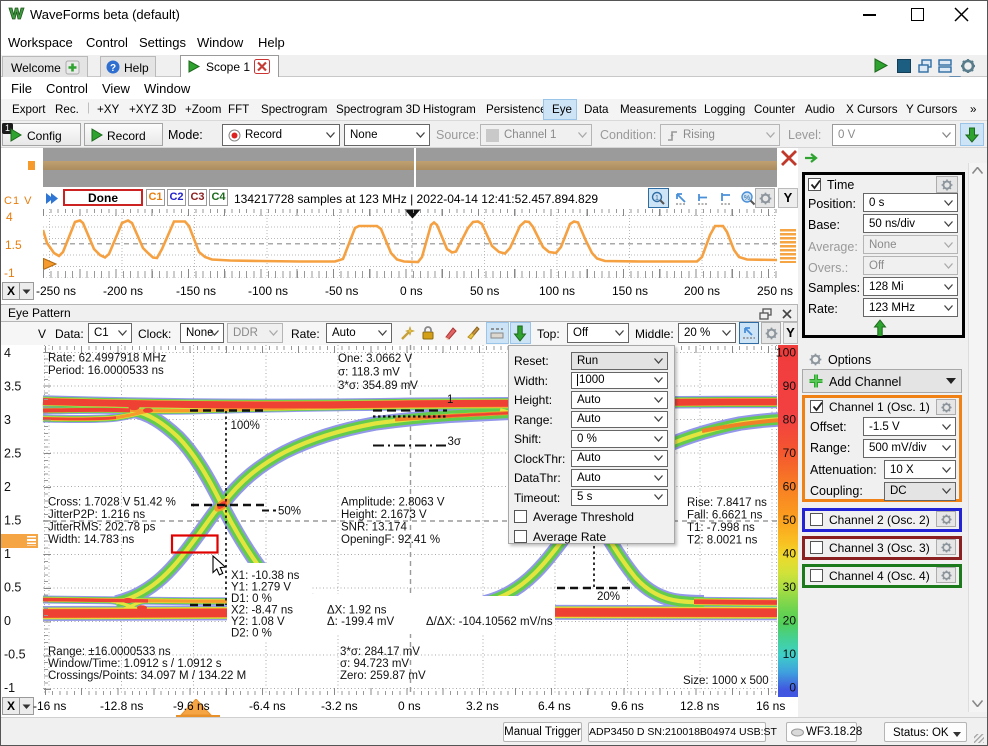  What do you see at coordinates (357, 611) in the screenshot?
I see `svg-text: ΔX: 1.92 ns` at bounding box center [357, 611].